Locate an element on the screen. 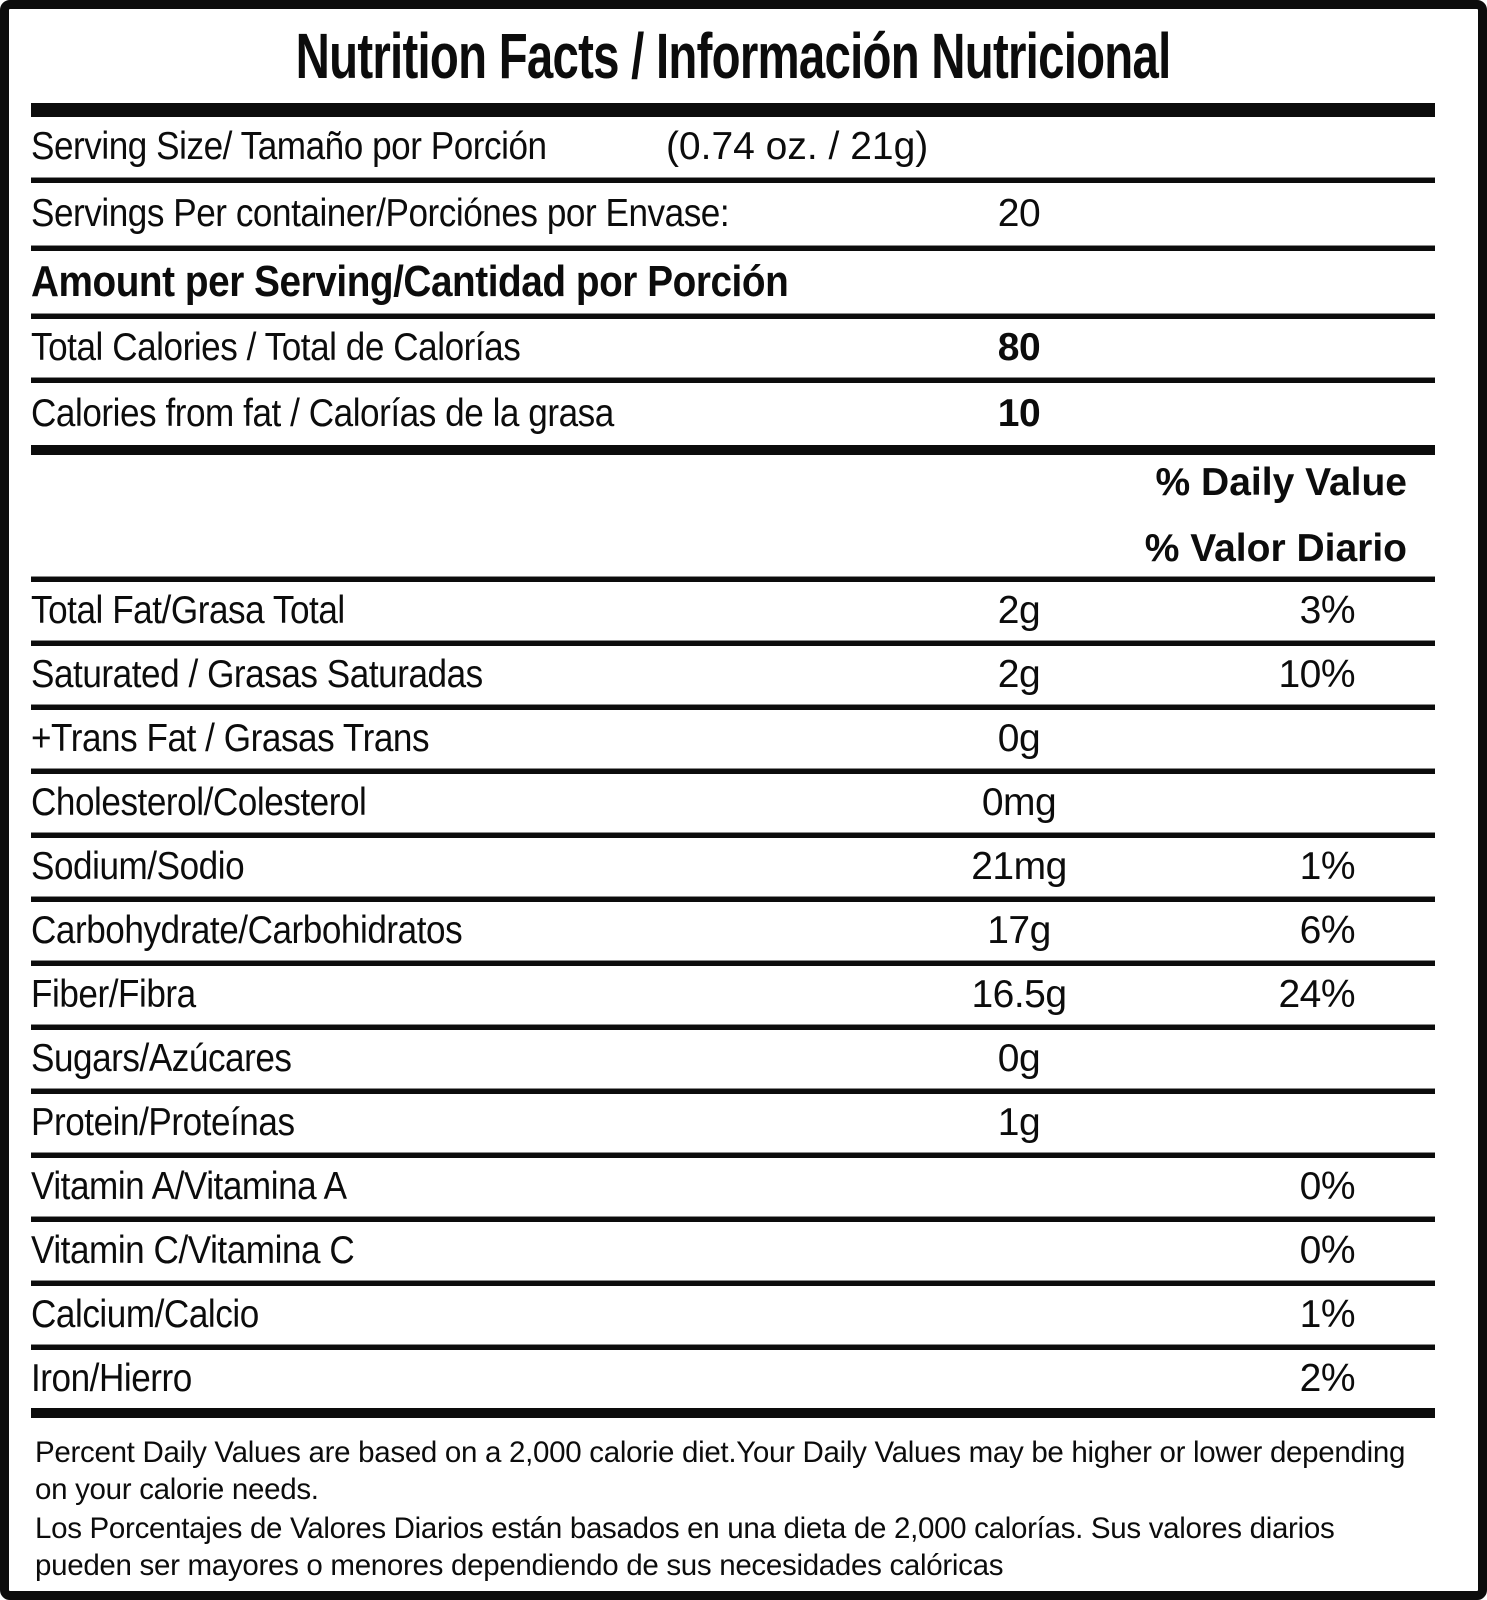 The image size is (1487, 1600). calories-from-fat-label: Calories from fat / Calorías de la grasa is located at coordinates (322, 413).